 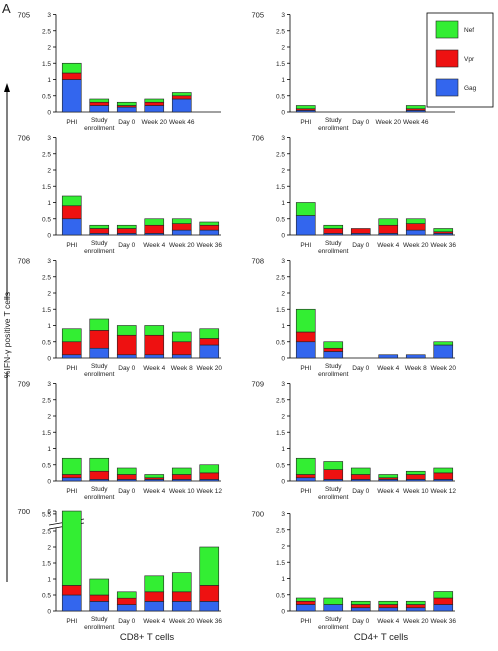 I want to click on legend-label-vpr: Vpr, so click(x=469, y=59).